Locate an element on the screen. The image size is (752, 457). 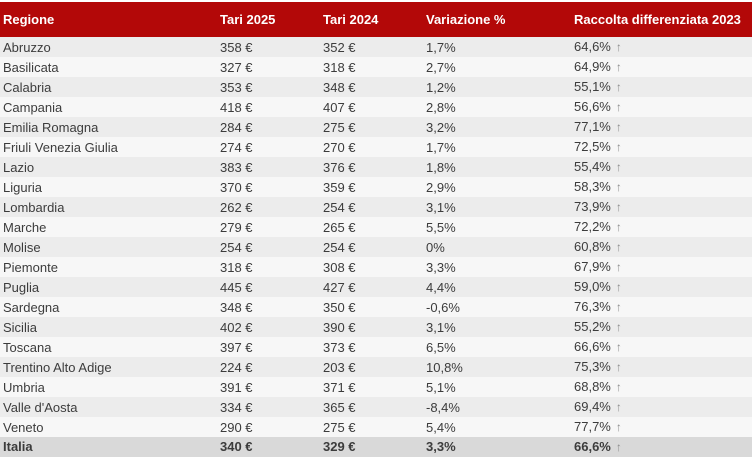
raccolta-cell: 60,8% ↑ is located at coordinates (659, 247).